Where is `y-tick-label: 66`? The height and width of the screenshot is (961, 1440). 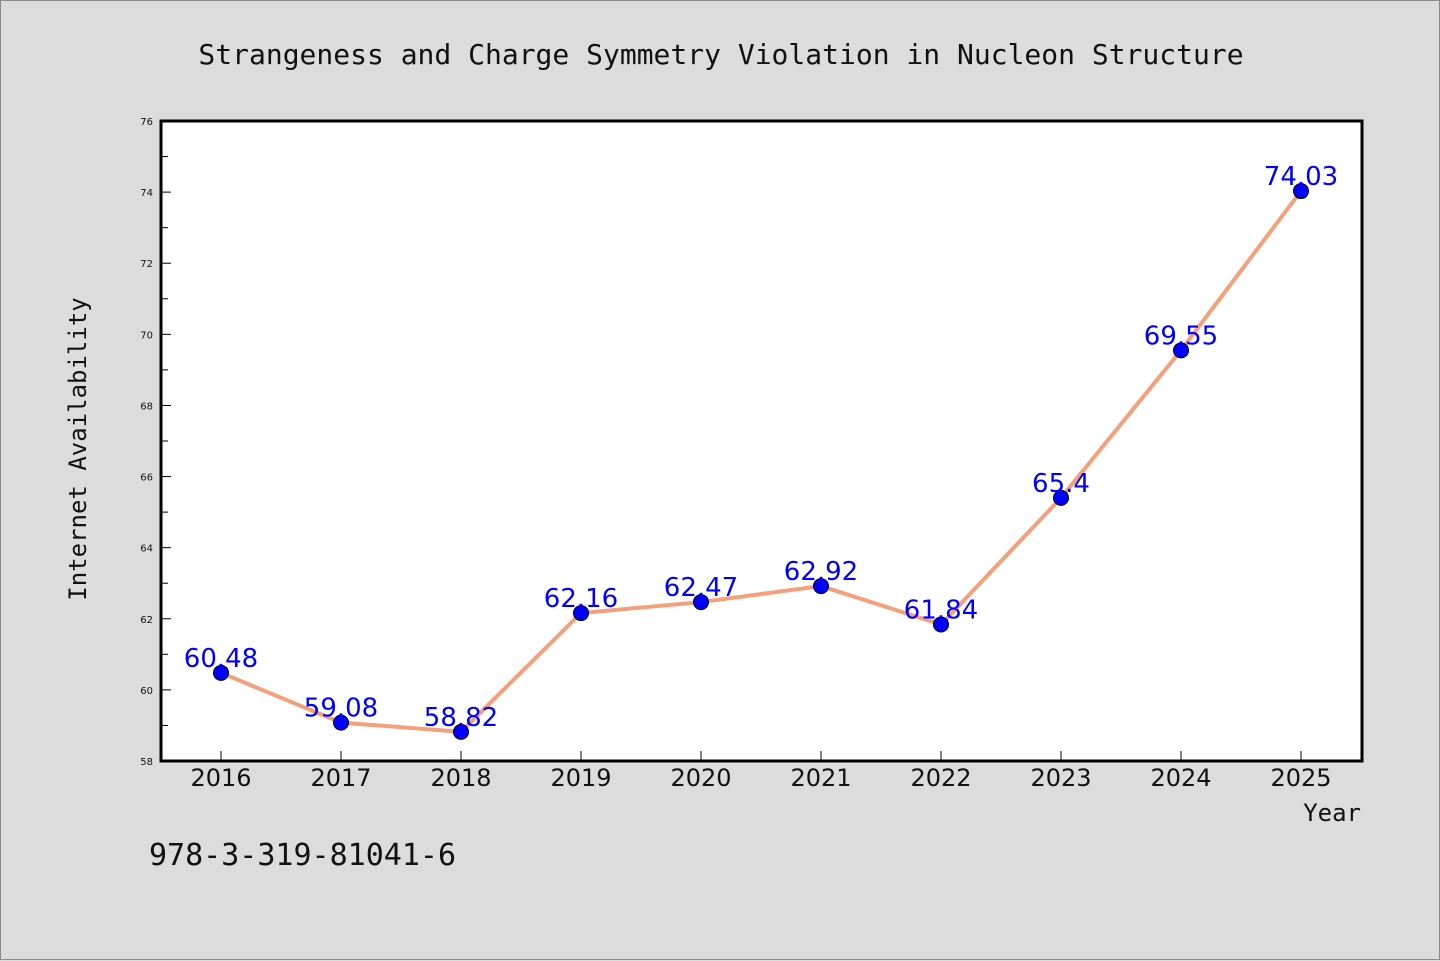 y-tick-label: 66 is located at coordinates (146, 478).